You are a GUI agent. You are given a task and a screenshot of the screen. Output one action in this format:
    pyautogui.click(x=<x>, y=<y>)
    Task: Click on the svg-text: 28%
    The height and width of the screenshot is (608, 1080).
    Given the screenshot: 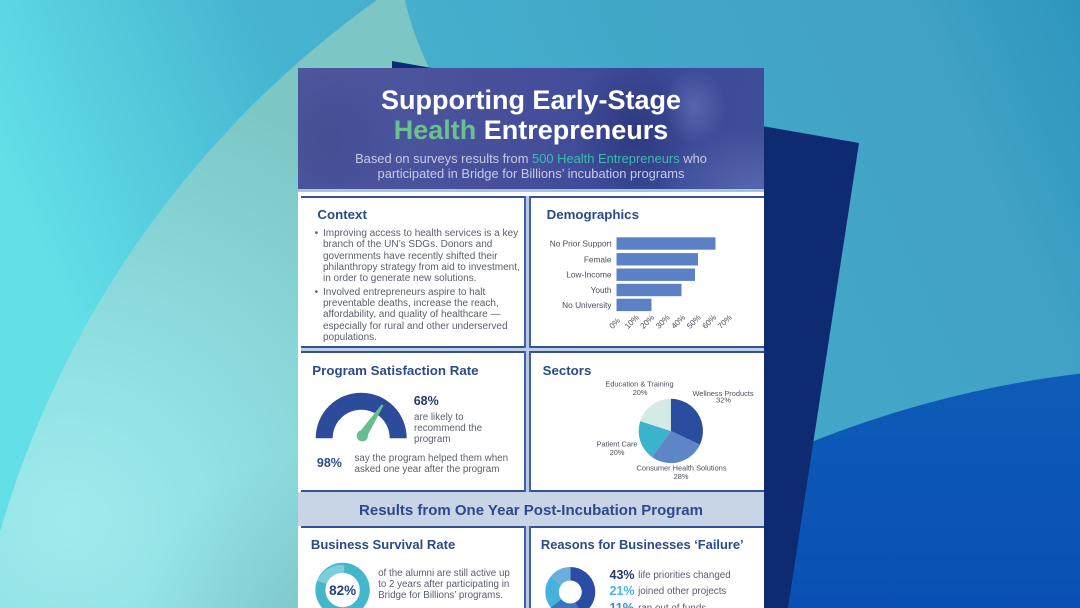 What is the action you would take?
    pyautogui.click(x=681, y=476)
    